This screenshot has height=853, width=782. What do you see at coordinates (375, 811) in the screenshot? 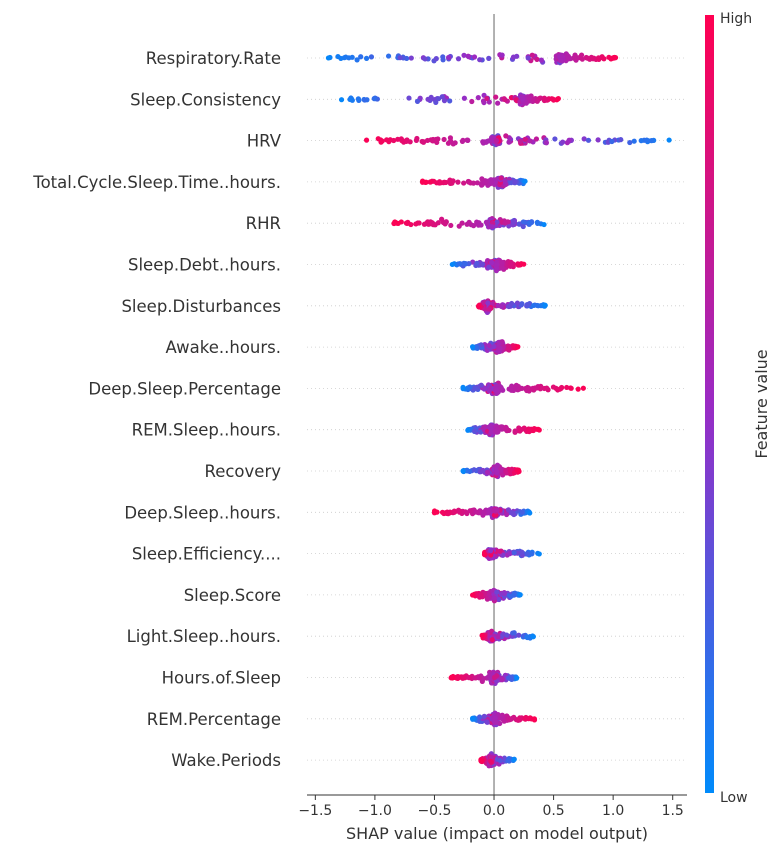
I see `x-tick-label: −1.0` at bounding box center [375, 811].